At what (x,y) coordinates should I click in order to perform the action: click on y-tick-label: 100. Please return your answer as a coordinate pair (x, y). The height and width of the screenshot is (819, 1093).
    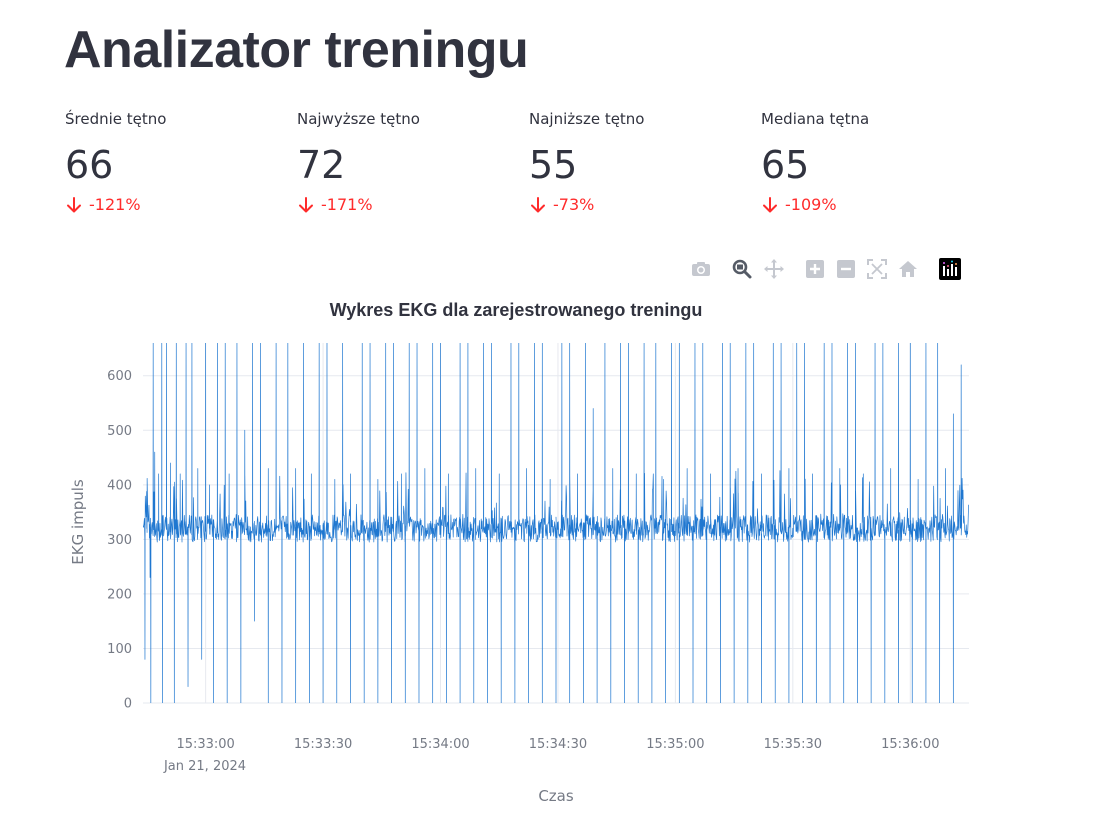
    Looking at the image, I should click on (119, 649).